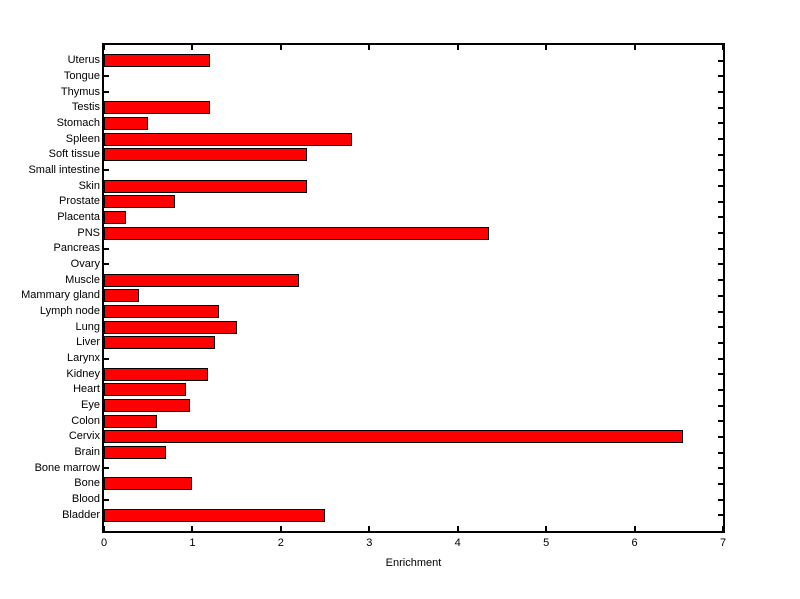 Image resolution: width=800 pixels, height=599 pixels. Describe the element at coordinates (82, 138) in the screenshot. I see `y-tick-label: Spleen` at that location.